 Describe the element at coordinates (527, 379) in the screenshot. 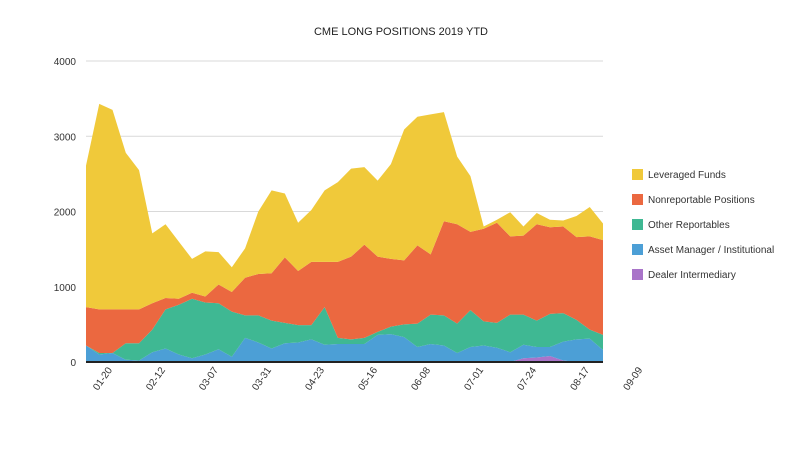

I see `x-tick-label: 07-24` at that location.